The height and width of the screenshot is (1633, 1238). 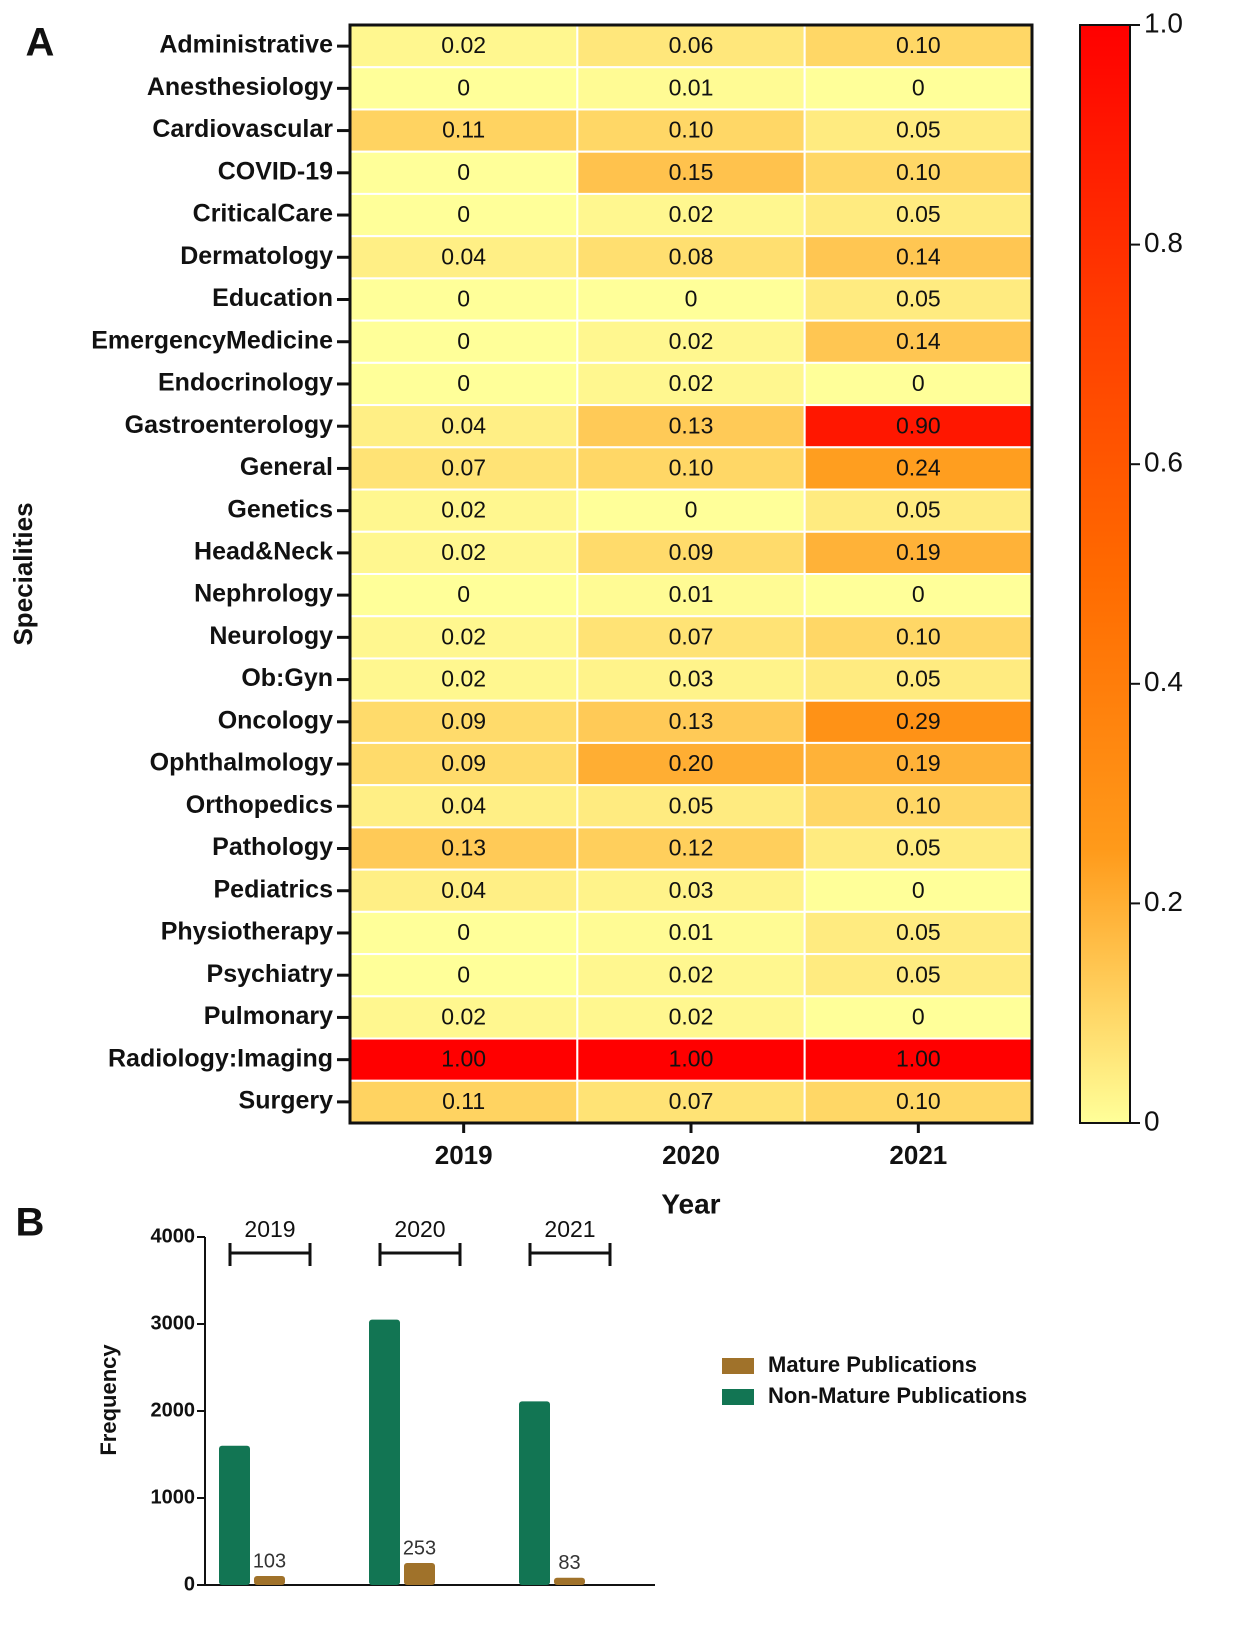 What do you see at coordinates (918, 721) in the screenshot?
I see `cell-label: 0.29` at bounding box center [918, 721].